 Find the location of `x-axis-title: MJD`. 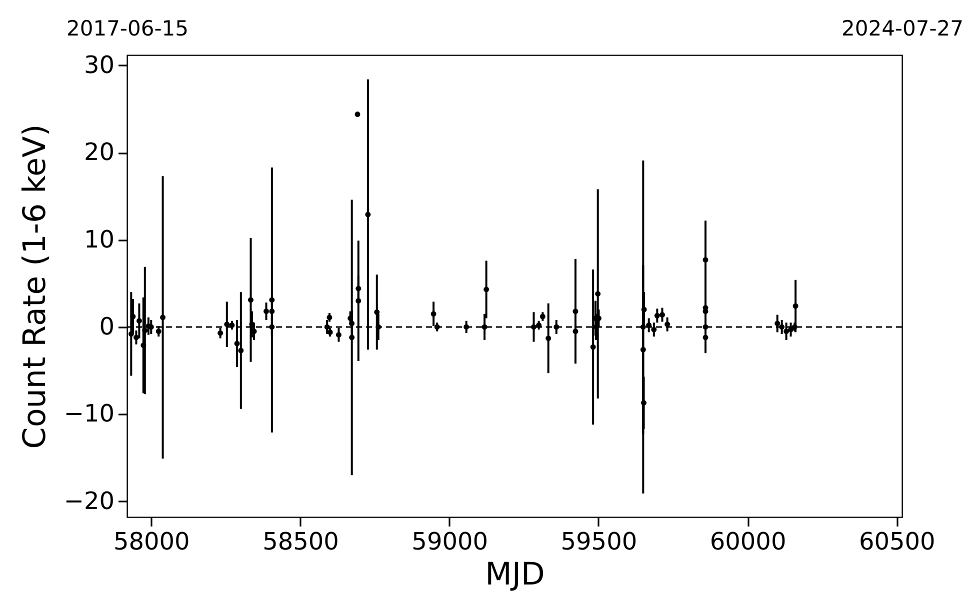

x-axis-title: MJD is located at coordinates (515, 574).